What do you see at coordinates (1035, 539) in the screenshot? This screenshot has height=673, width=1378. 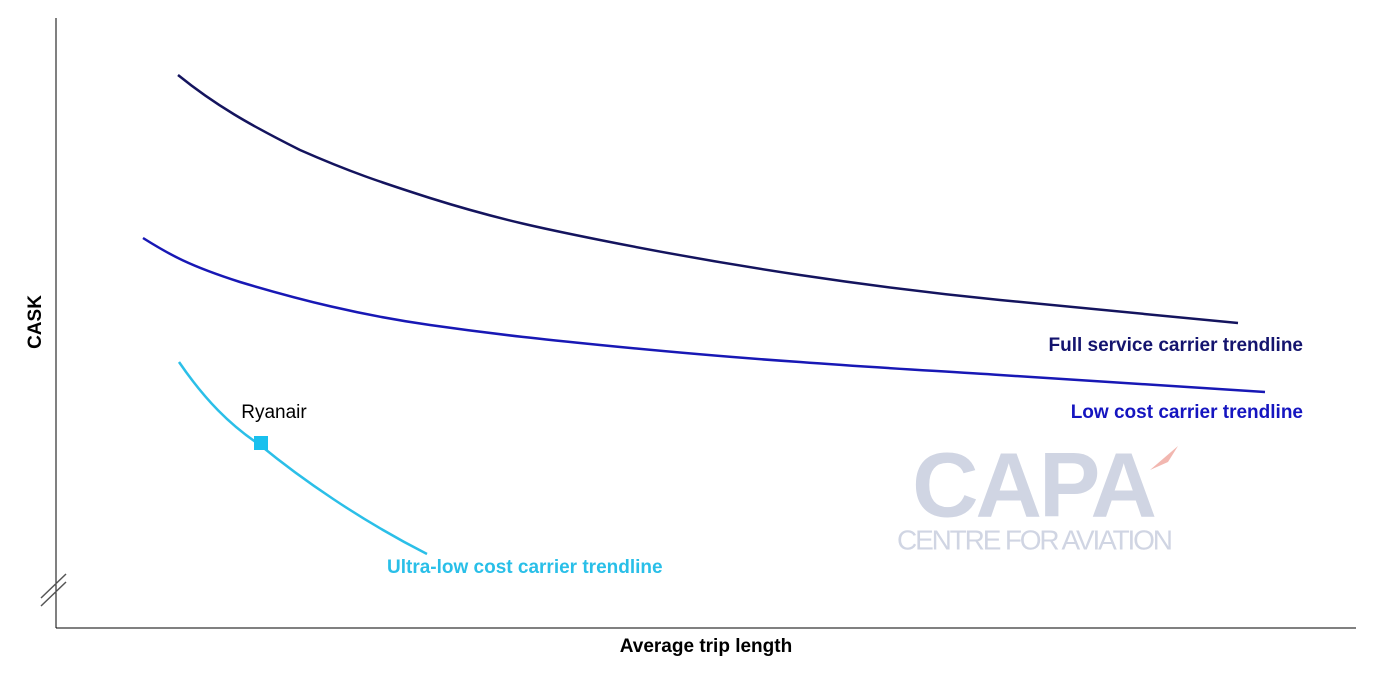 I see `watermark-tagline: CENTRE FOR AVIATION` at bounding box center [1035, 539].